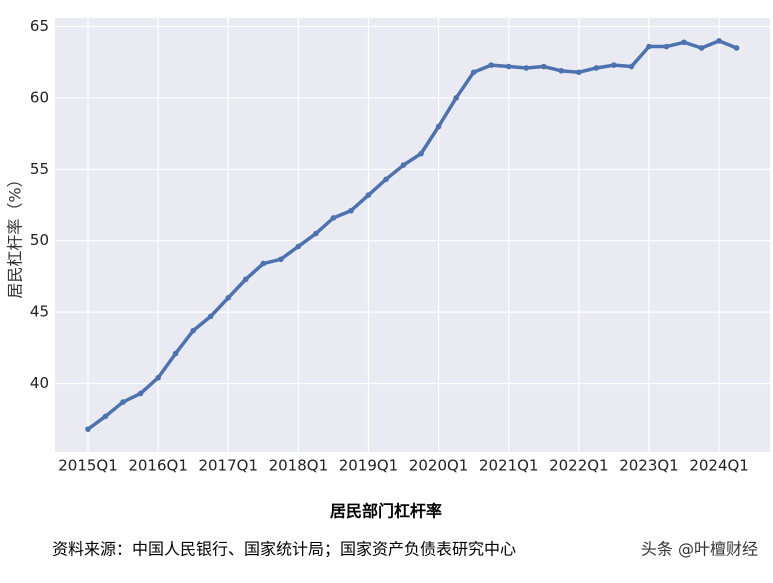  Describe the element at coordinates (386, 511) in the screenshot. I see `caption: 居民部门杠杆率` at that location.